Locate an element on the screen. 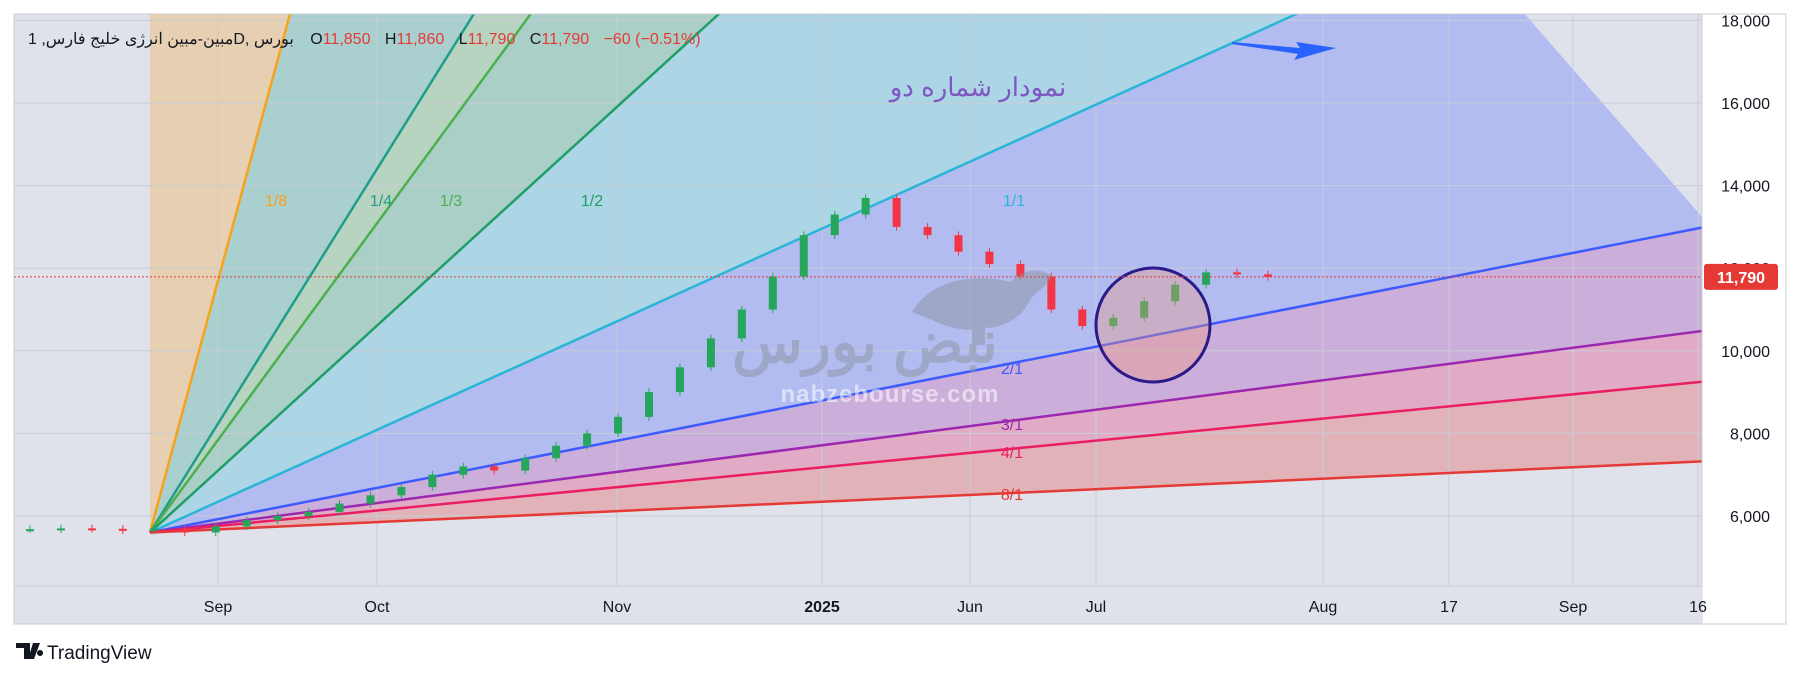 Image resolution: width=1800 pixels, height=682 pixels. watermark: نبض بورس nabzebourse.com is located at coordinates (892, 339).